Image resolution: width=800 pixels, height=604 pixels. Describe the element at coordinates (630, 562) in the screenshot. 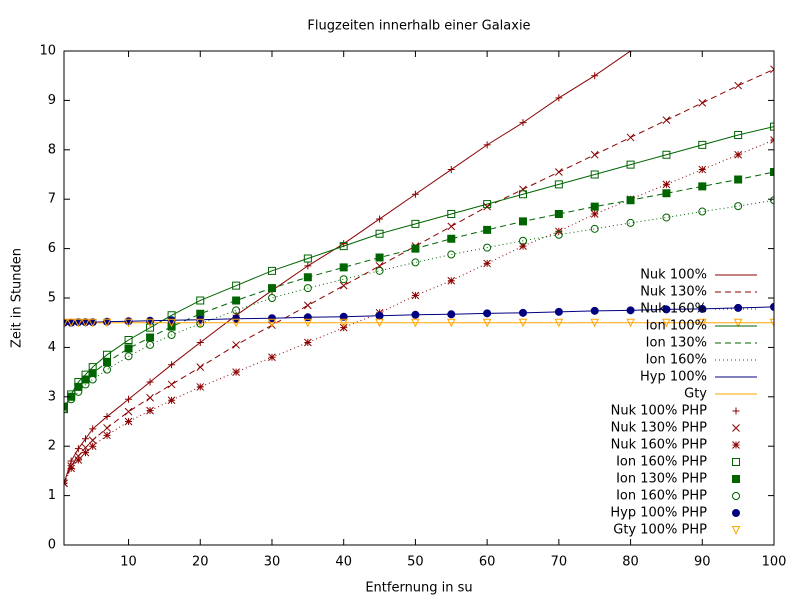

I see `x-tick-label: 80` at that location.